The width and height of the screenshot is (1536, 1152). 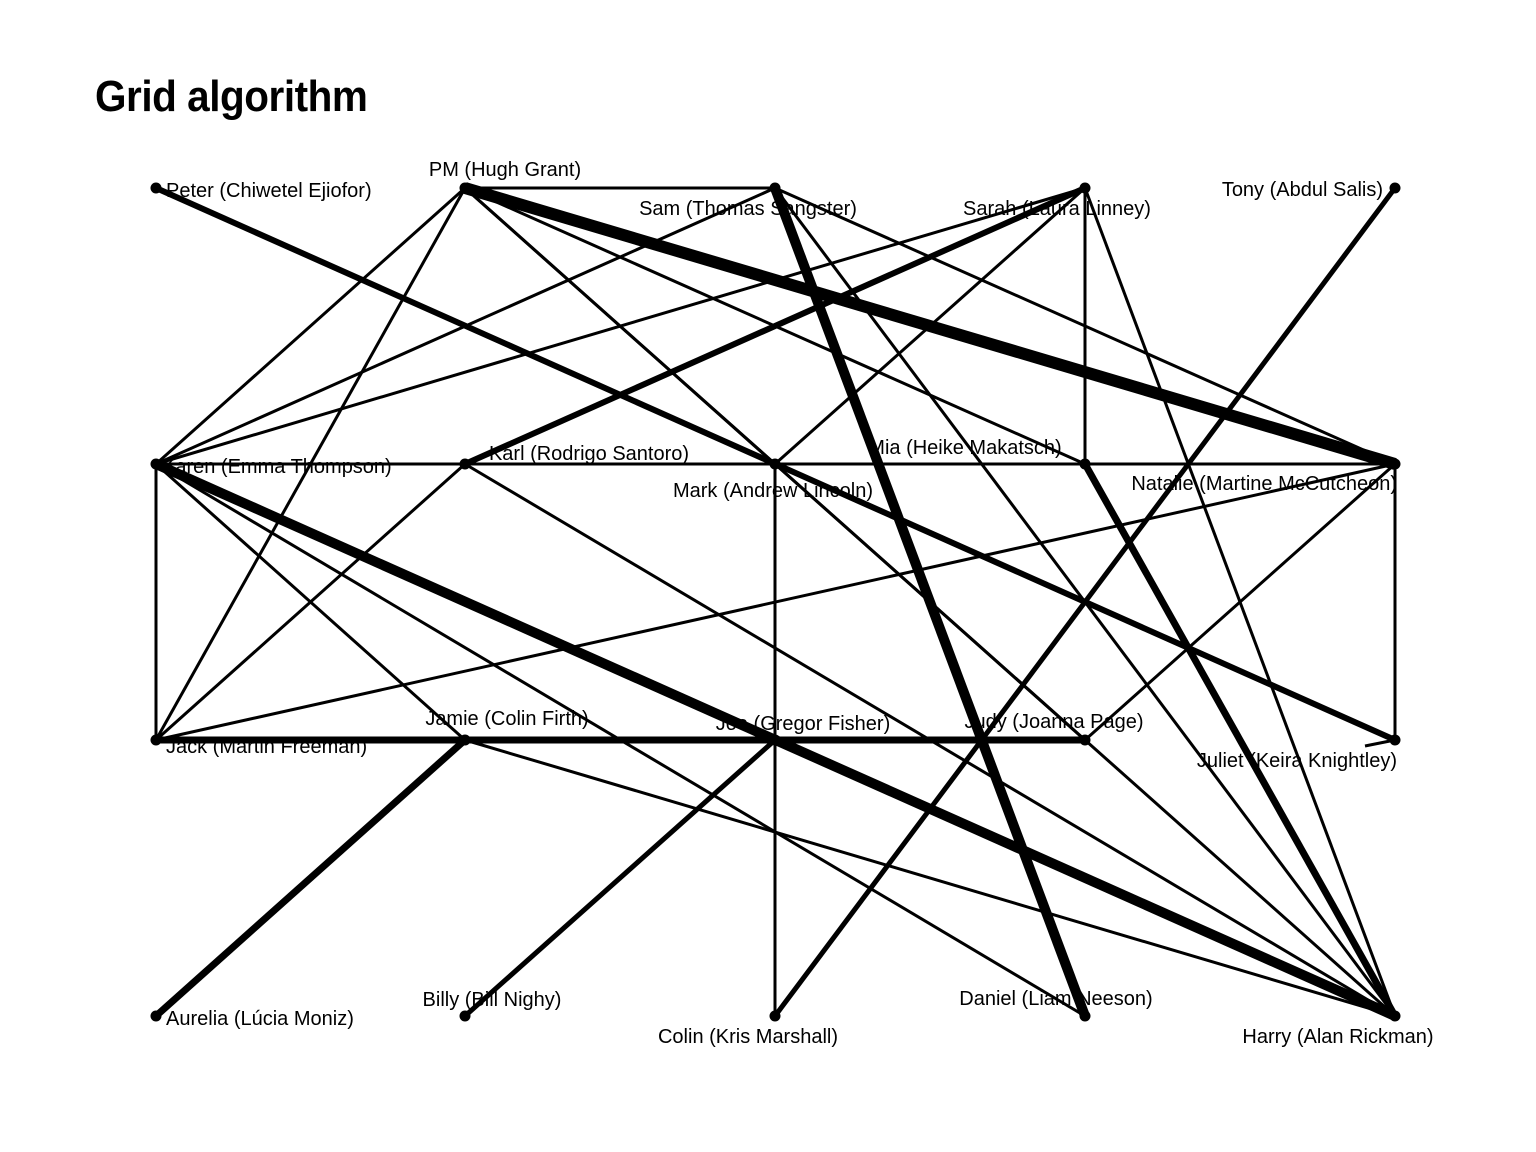 What do you see at coordinates (1395, 1016) in the screenshot?
I see `node-harry` at bounding box center [1395, 1016].